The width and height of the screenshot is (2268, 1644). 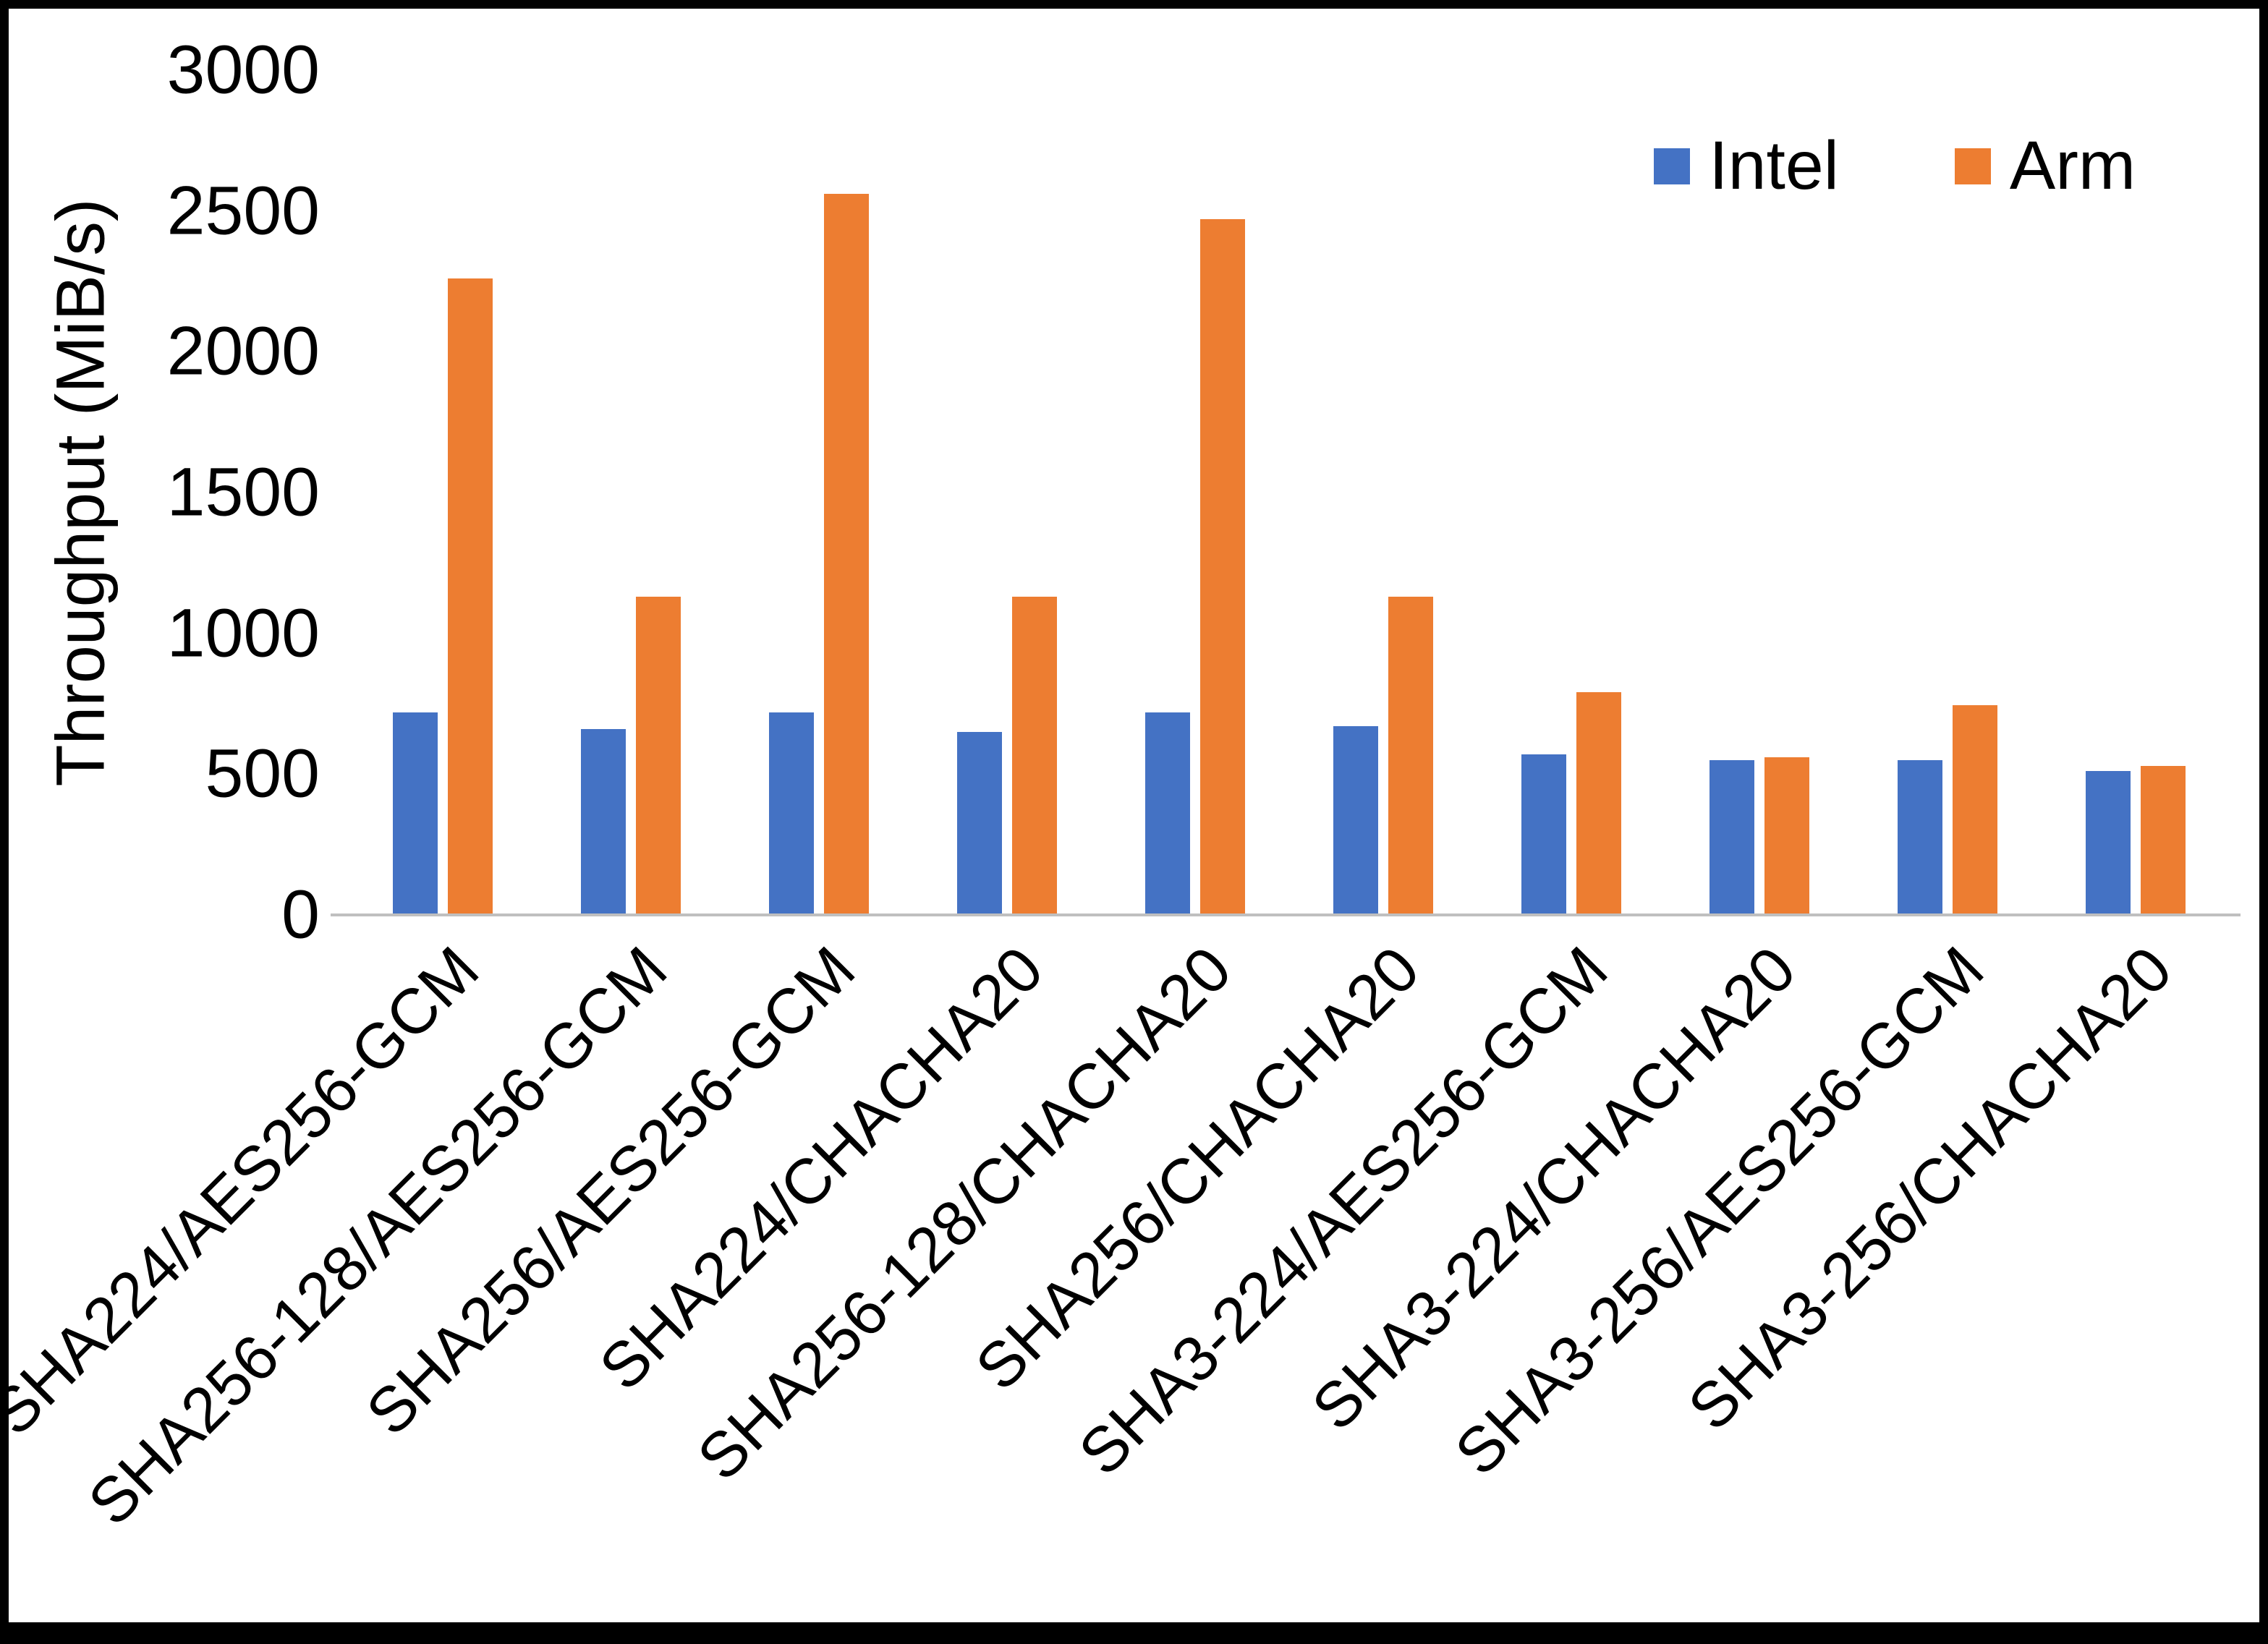 I want to click on y-axis-ticks: 0 500 1000 1500 2000 2500 3000, so click(x=215, y=492).